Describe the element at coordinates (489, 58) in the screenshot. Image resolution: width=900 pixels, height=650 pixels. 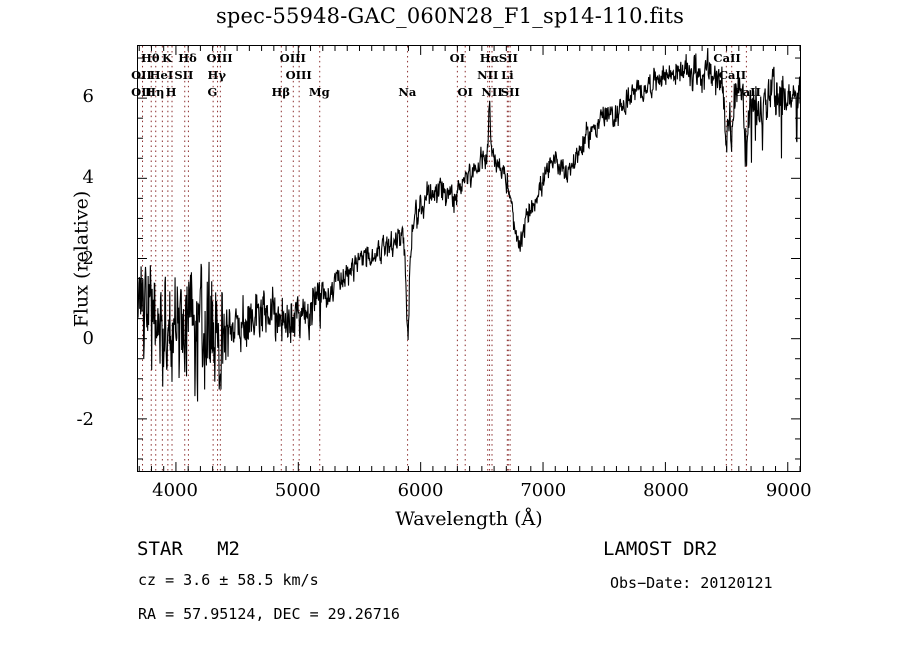
I see `line-marker-label: Hα` at that location.